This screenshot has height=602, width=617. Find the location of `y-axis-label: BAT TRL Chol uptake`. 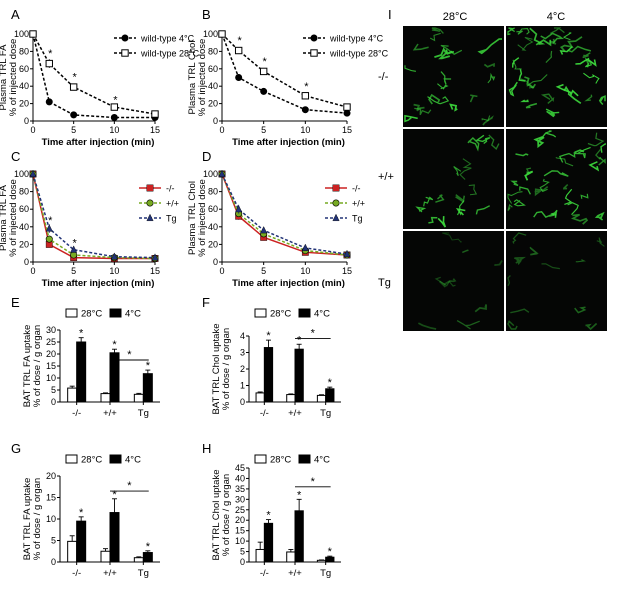

y-axis-label: BAT TRL Chol uptake is located at coordinates (216, 514).